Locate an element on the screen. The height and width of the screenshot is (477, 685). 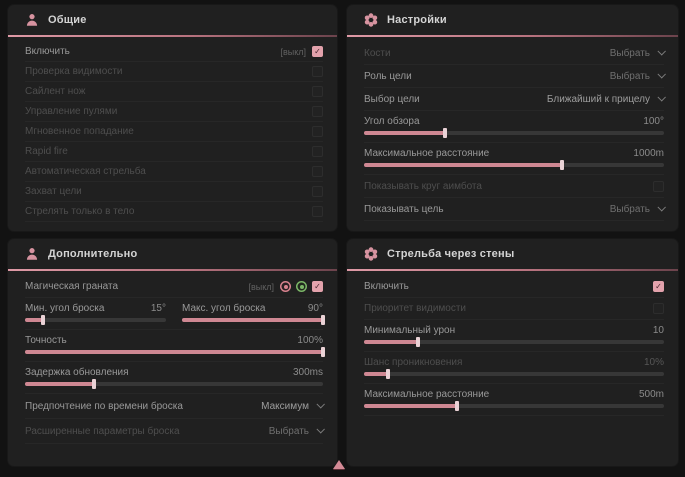
fov-slider is located at coordinates (514, 133).